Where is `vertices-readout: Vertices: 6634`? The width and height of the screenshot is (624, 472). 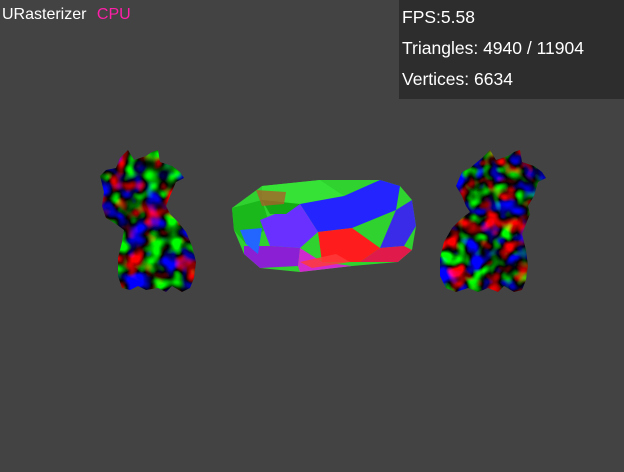 vertices-readout: Vertices: 6634 is located at coordinates (457, 79).